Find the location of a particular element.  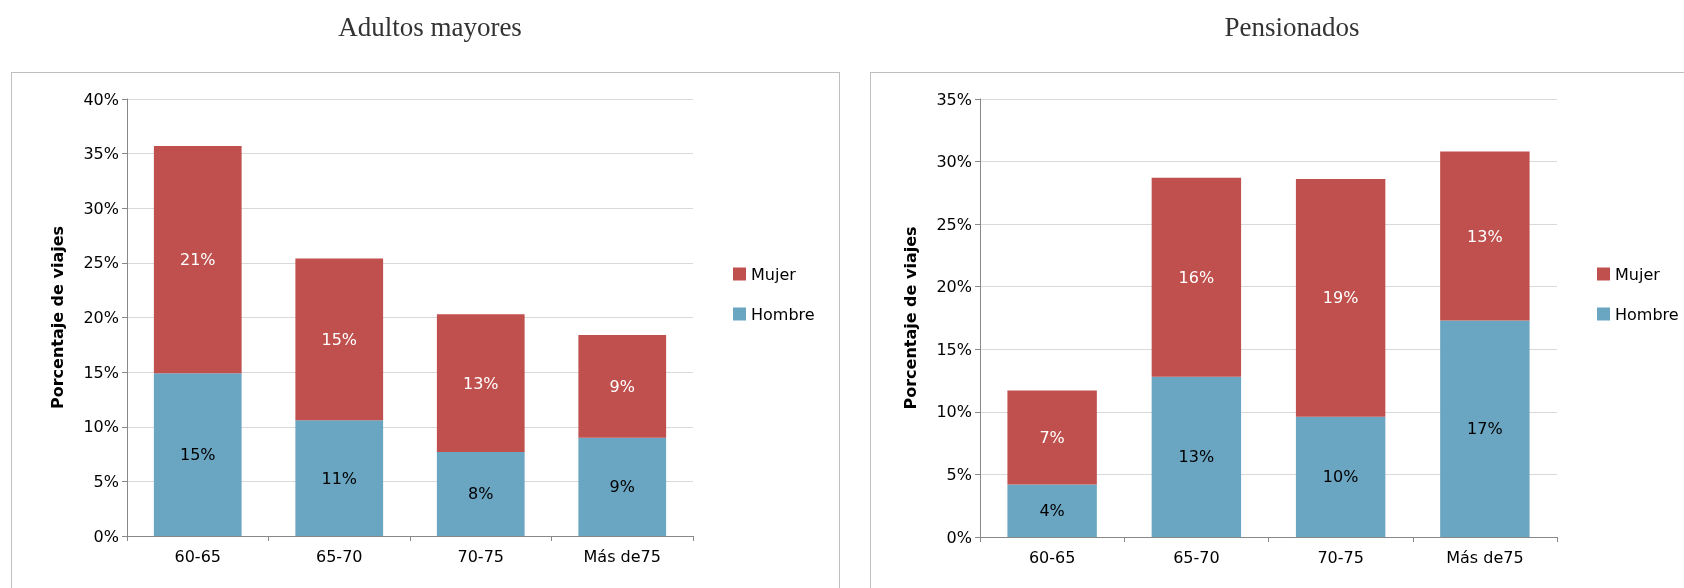

data-label: 19% is located at coordinates (1340, 298).